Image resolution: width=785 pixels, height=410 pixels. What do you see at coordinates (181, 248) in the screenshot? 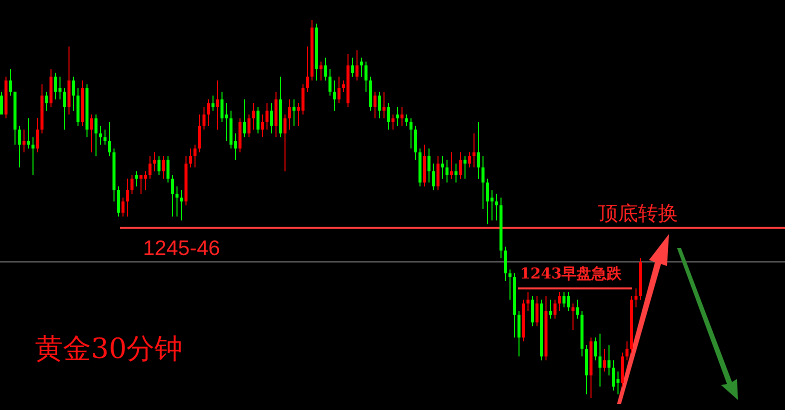
I see `annotation: 1245-46` at bounding box center [181, 248].